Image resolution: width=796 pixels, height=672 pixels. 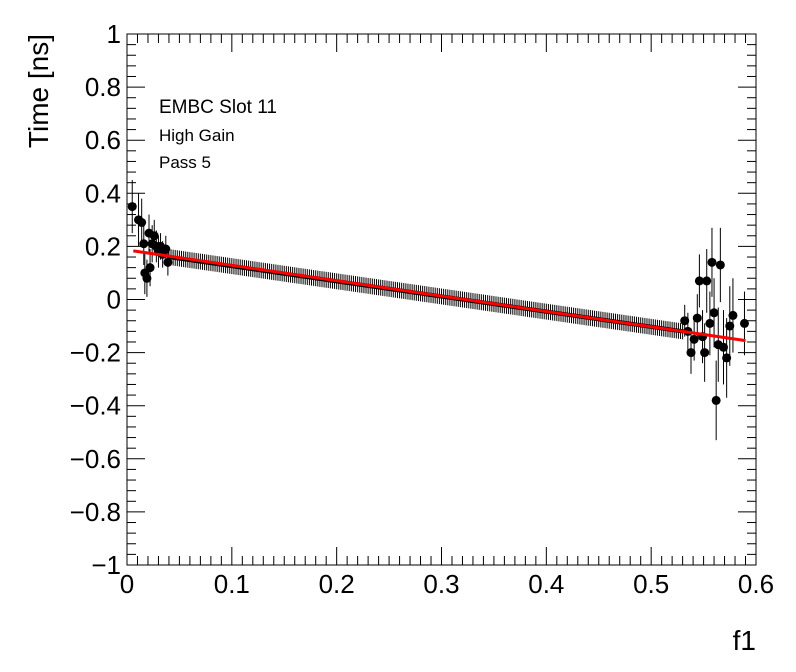 I want to click on x-tick-labels: 0 0.1 0.2 0.3 0.4 0.5 0.6, so click(x=447, y=584).